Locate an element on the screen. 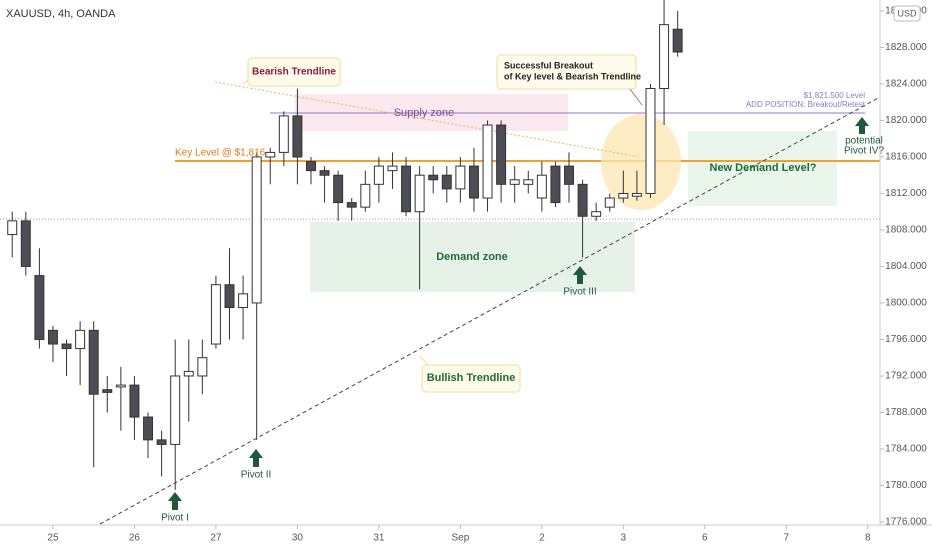 The height and width of the screenshot is (550, 932). y-tick-label: 1808.000 is located at coordinates (906, 230).